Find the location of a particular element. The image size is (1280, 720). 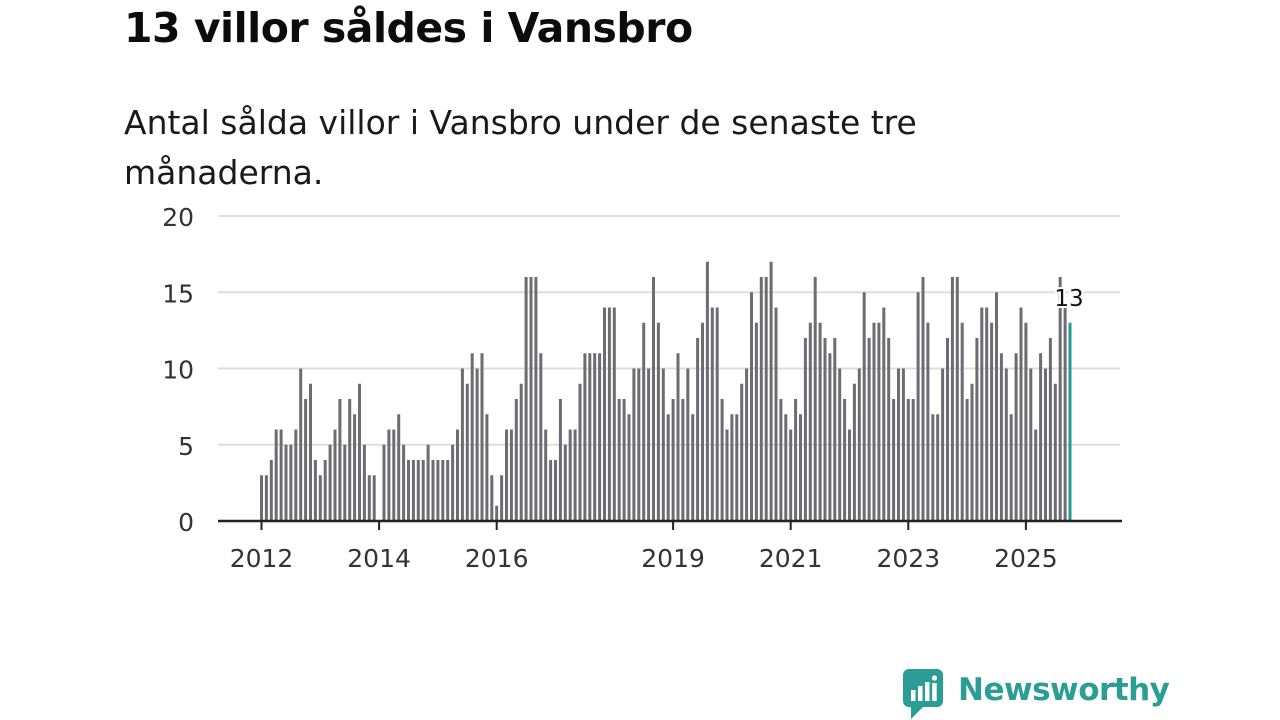

x-tick-label: 2019 is located at coordinates (673, 558).